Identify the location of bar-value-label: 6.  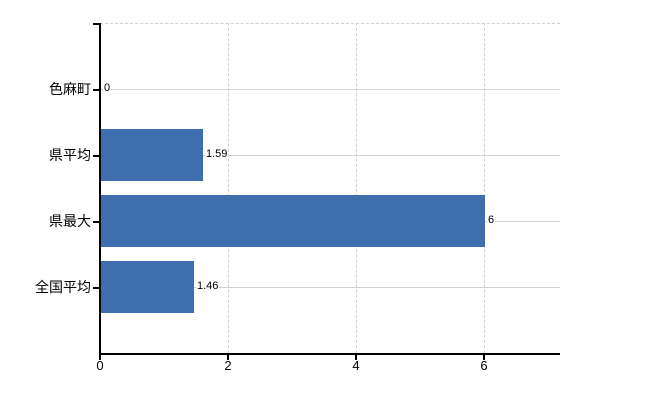
(491, 220).